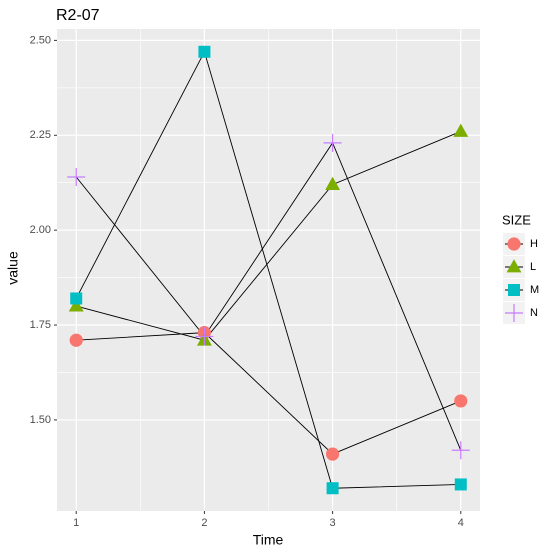 The image size is (554, 558). Describe the element at coordinates (461, 523) in the screenshot. I see `x-tick-label: 4` at that location.